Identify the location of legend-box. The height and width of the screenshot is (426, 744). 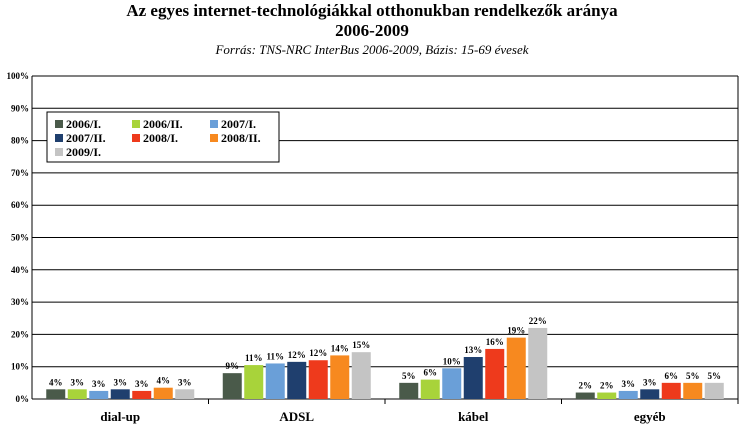
(163, 137).